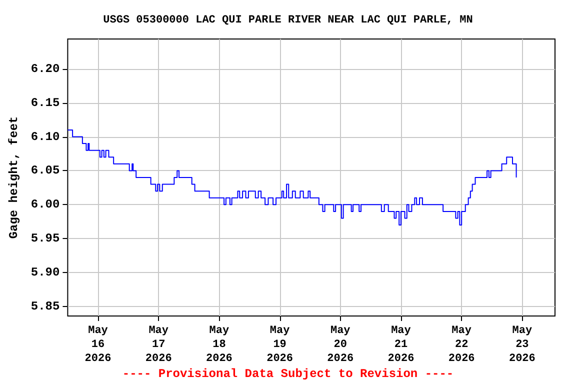 Image resolution: width=576 pixels, height=384 pixels. Describe the element at coordinates (45, 103) in the screenshot. I see `y-tick-label: 6.15` at that location.